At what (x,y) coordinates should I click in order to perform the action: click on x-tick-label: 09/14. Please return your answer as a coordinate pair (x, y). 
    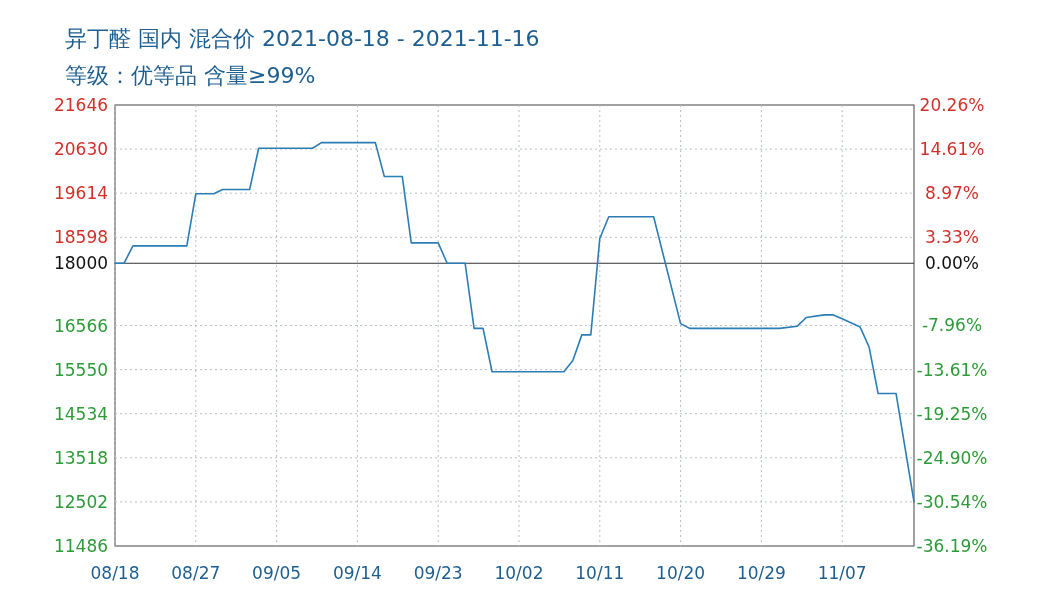
    Looking at the image, I should click on (357, 573).